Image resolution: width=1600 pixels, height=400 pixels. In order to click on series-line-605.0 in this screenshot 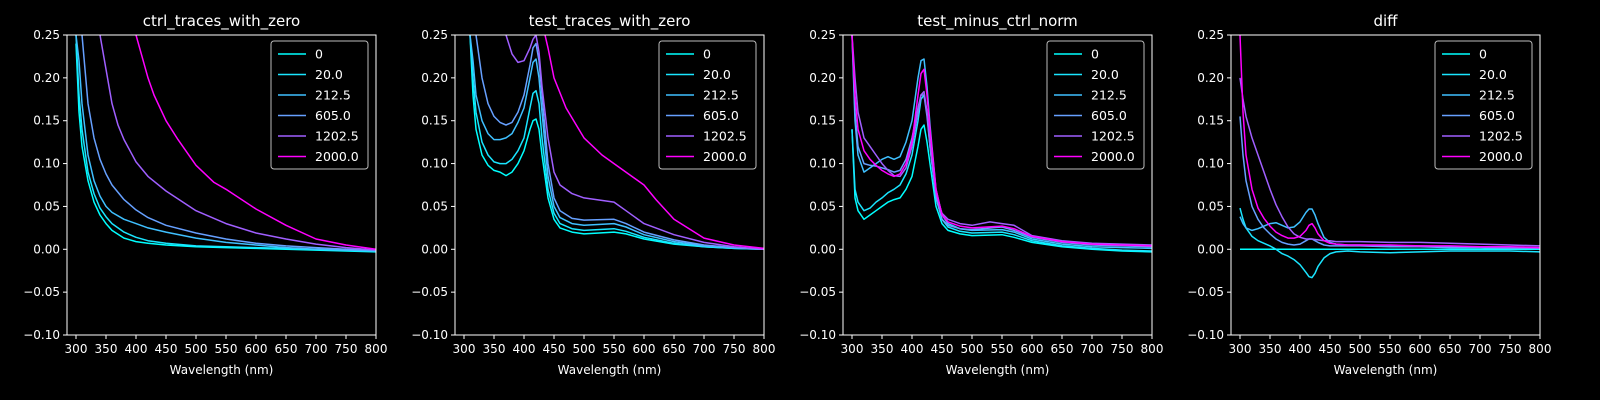, I will do `click(228, 143)`.